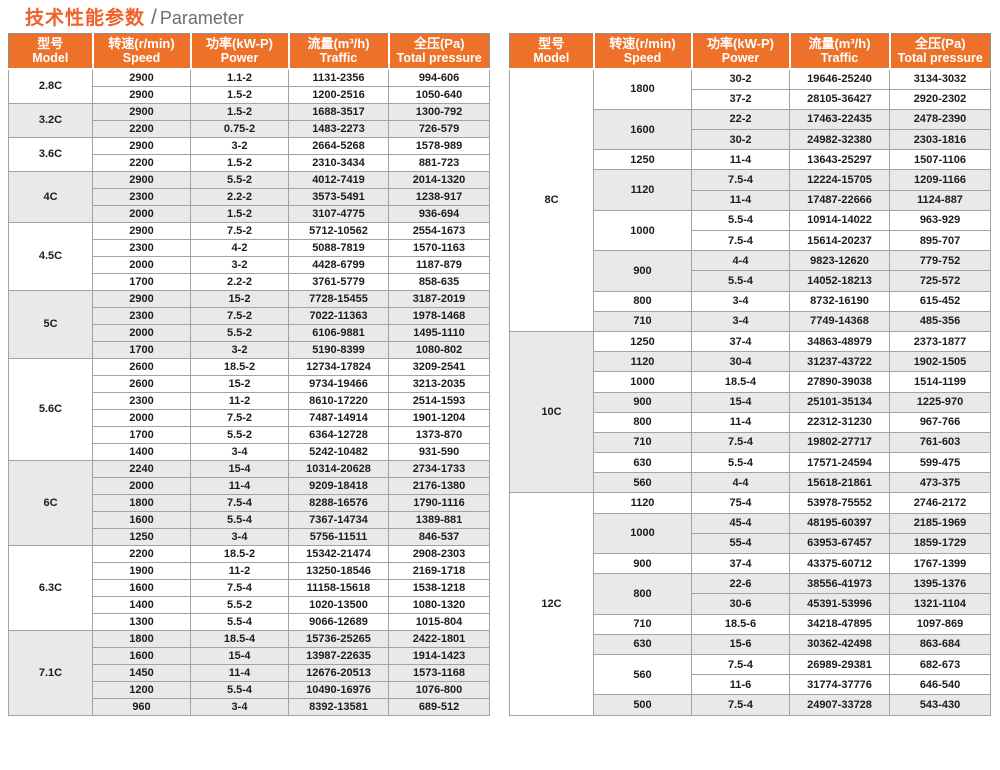  Describe the element at coordinates (439, 77) in the screenshot. I see `pressure-cell: 994-606` at that location.